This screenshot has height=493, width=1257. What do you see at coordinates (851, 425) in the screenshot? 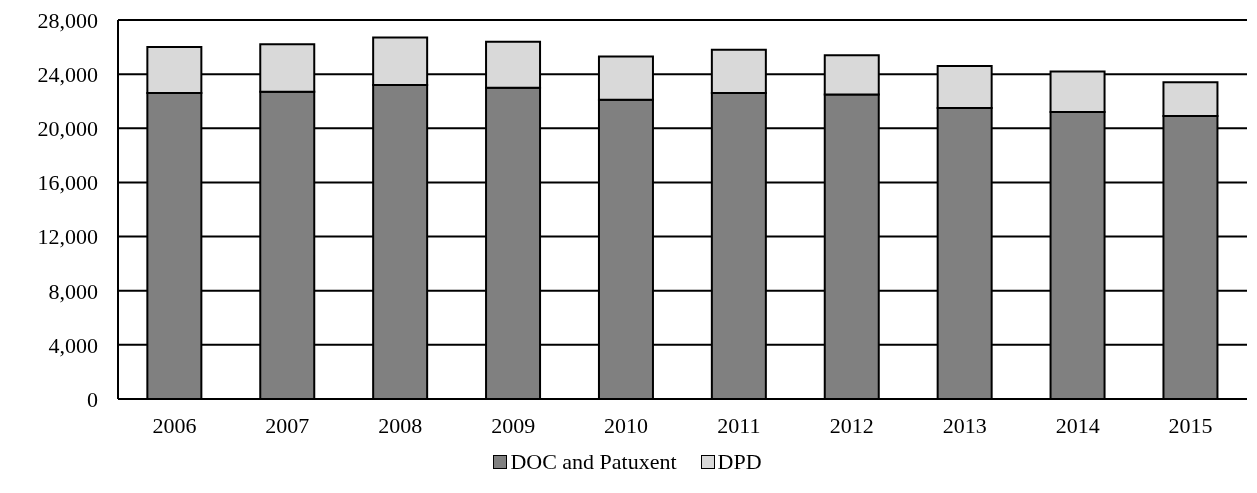
I see `x-tick-label: 2012` at bounding box center [851, 425].